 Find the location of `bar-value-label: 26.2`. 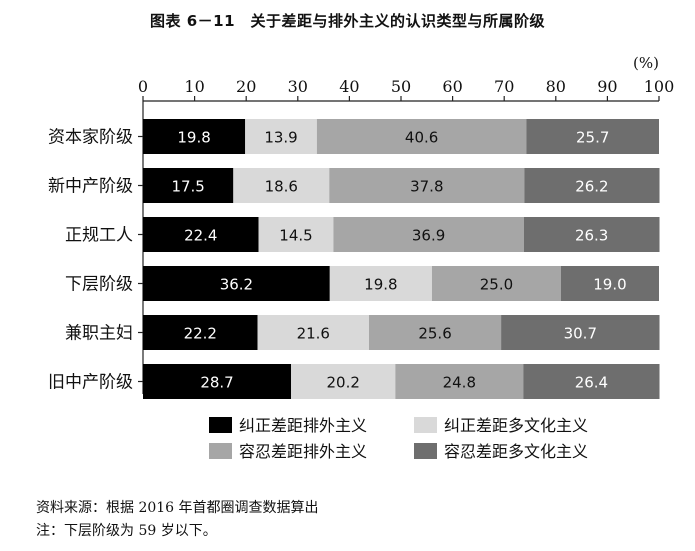

bar-value-label: 26.2 is located at coordinates (591, 187).